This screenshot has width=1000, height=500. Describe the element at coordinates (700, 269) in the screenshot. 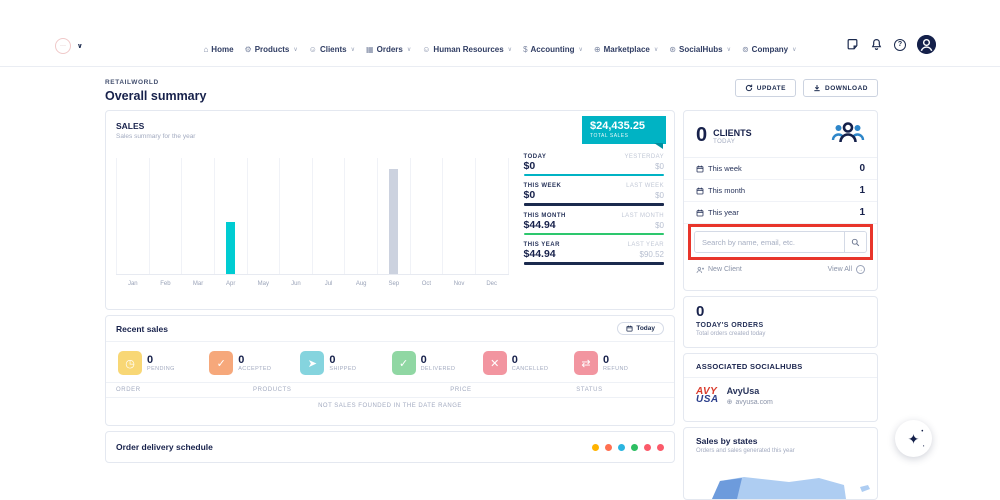

I see `user-plus-icon` at that location.